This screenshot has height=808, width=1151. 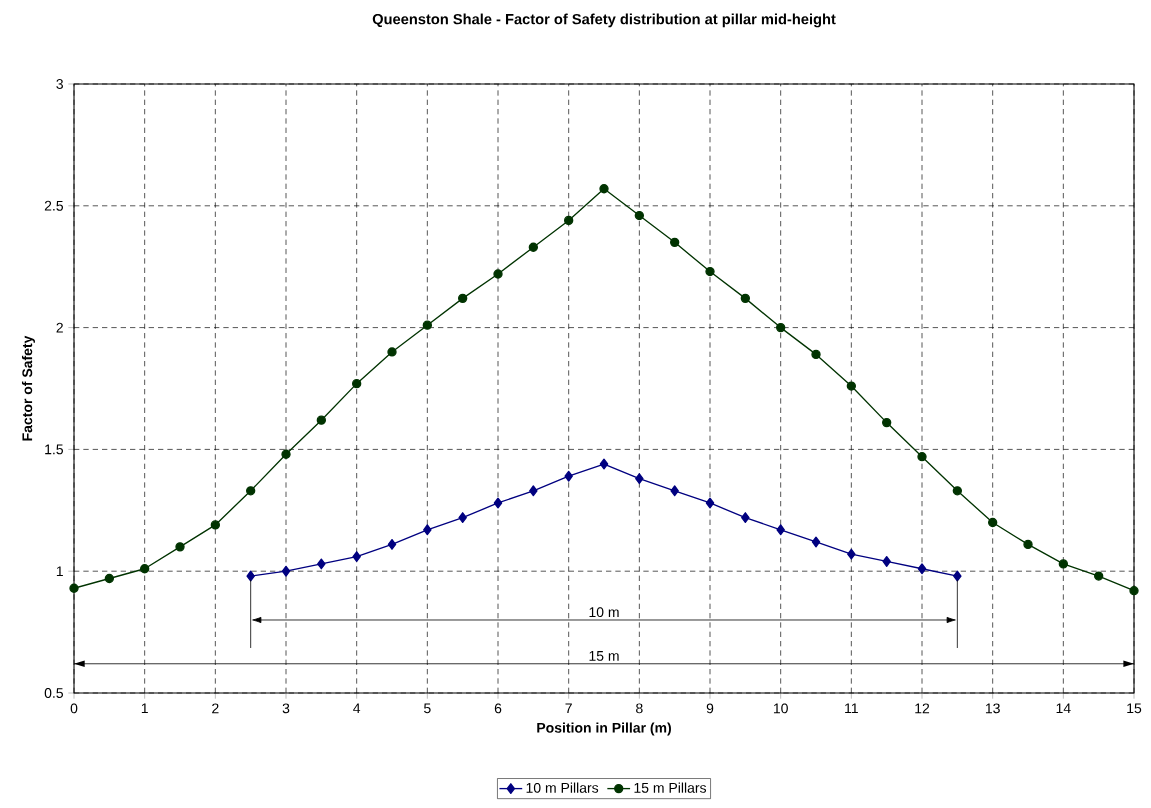 What do you see at coordinates (59, 84) in the screenshot?
I see `y-tick-label: 3` at bounding box center [59, 84].